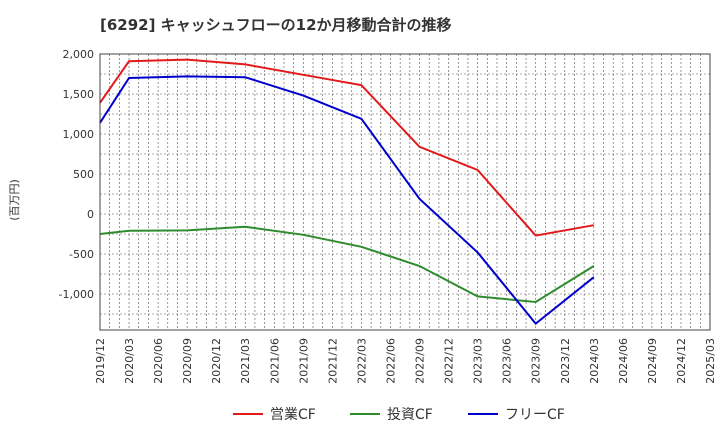 The width and height of the screenshot is (720, 440). What do you see at coordinates (710, 361) in the screenshot?
I see `x-tick-label: 2025/03` at bounding box center [710, 361].